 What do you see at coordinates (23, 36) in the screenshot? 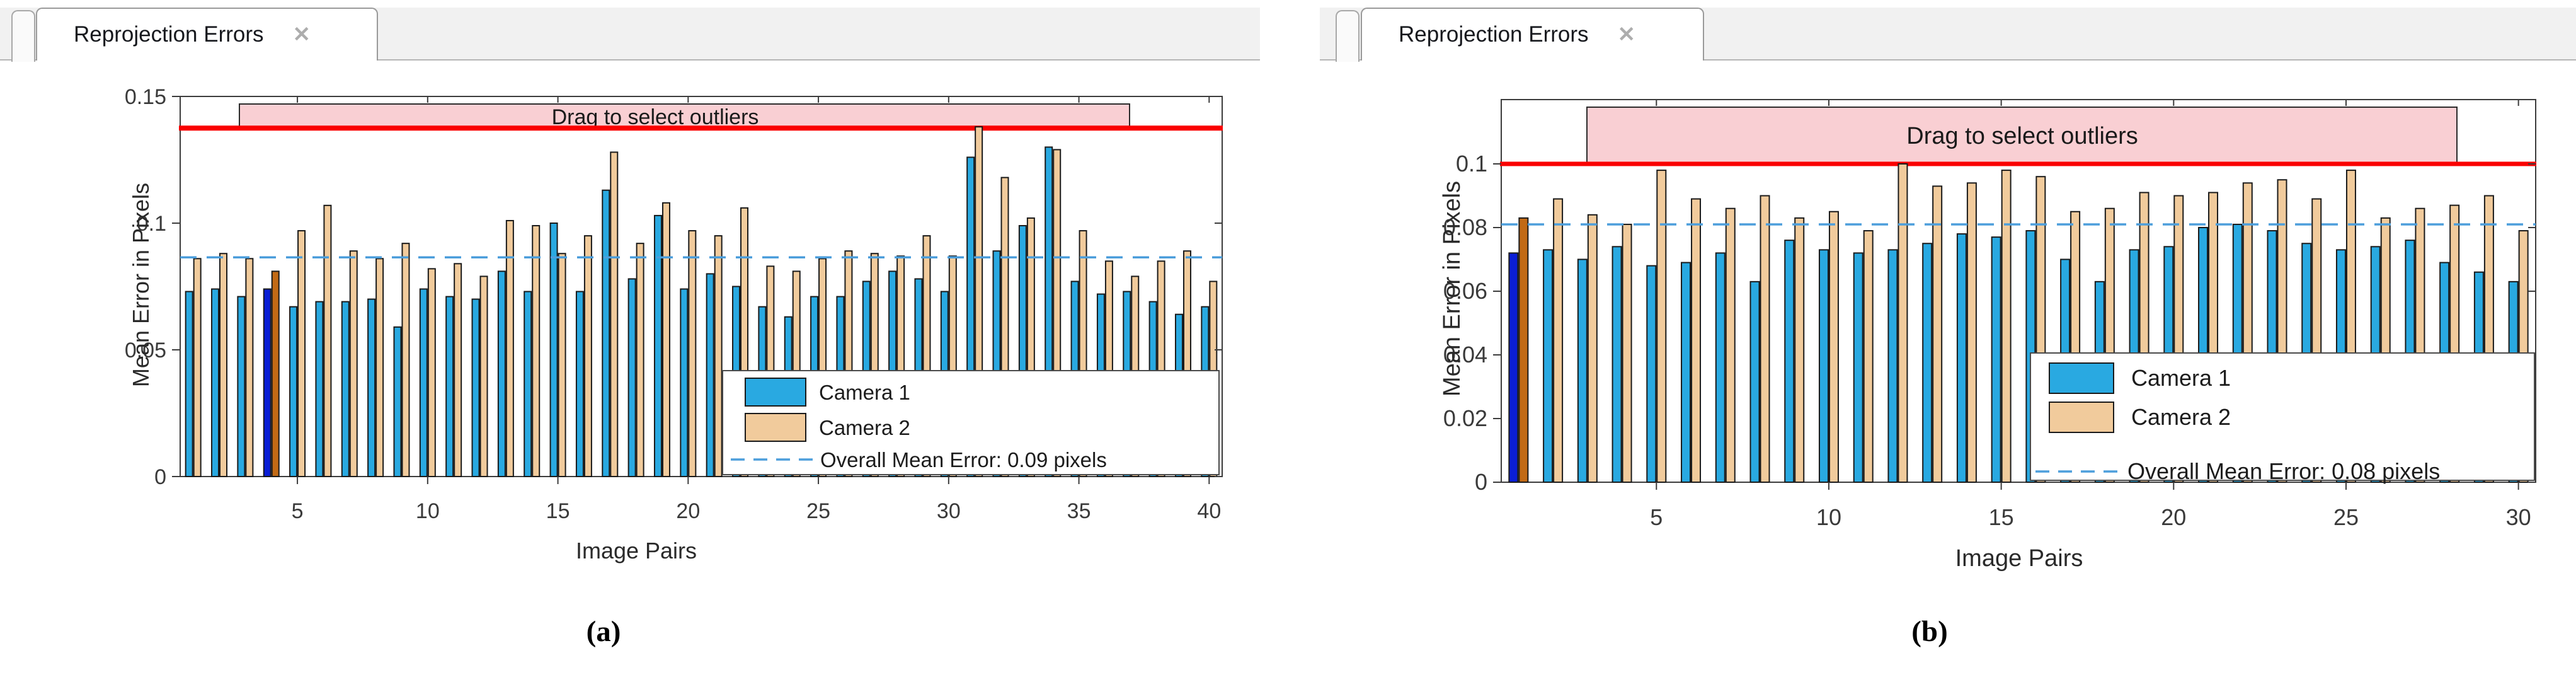
I see `adjacent-tab-edge-a` at bounding box center [23, 36].